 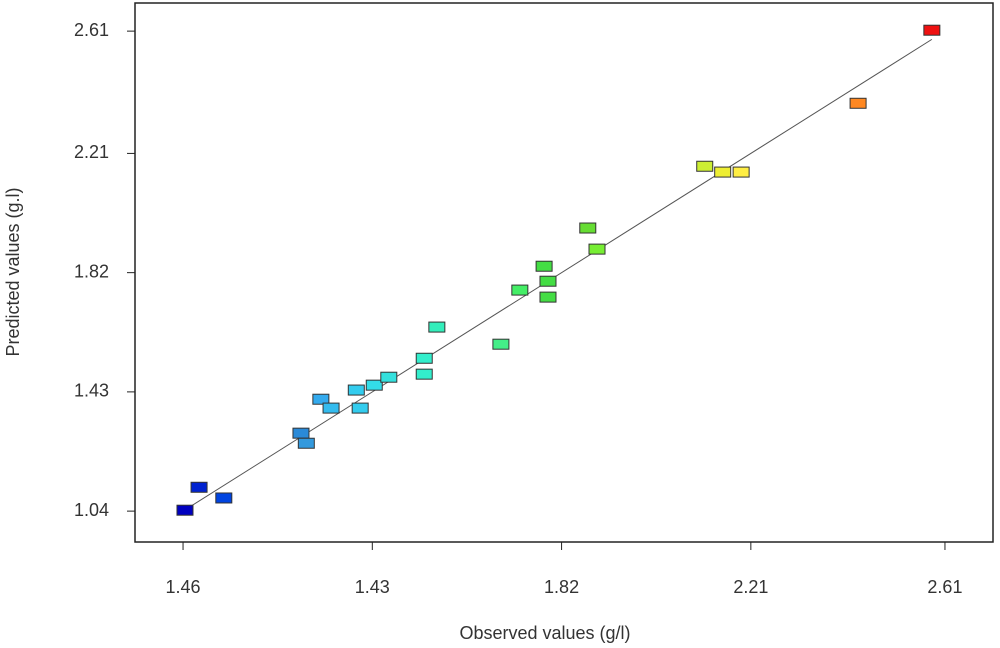 What do you see at coordinates (91, 271) in the screenshot?
I see `y-tick-label: 1.82` at bounding box center [91, 271].